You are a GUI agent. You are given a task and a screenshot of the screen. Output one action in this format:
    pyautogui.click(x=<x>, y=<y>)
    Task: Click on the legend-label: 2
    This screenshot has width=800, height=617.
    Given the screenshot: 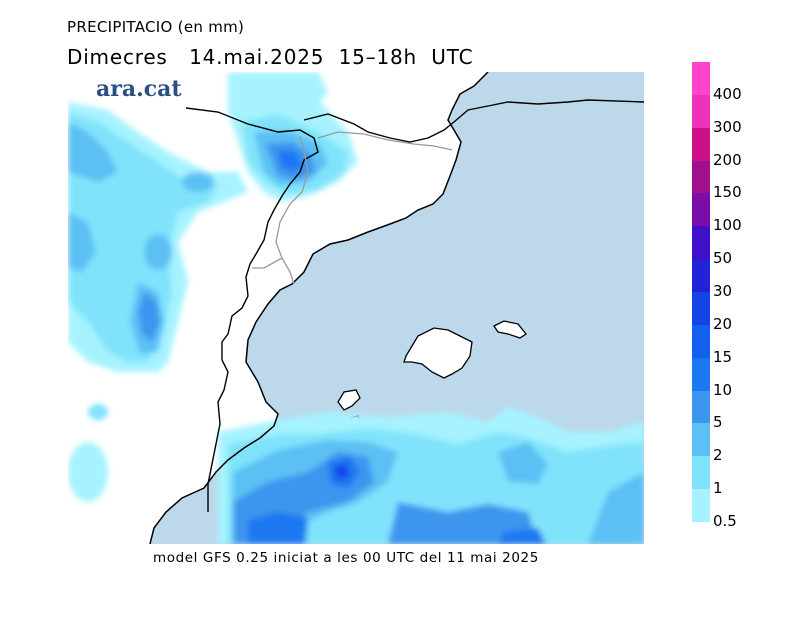 What is the action you would take?
    pyautogui.click(x=718, y=455)
    